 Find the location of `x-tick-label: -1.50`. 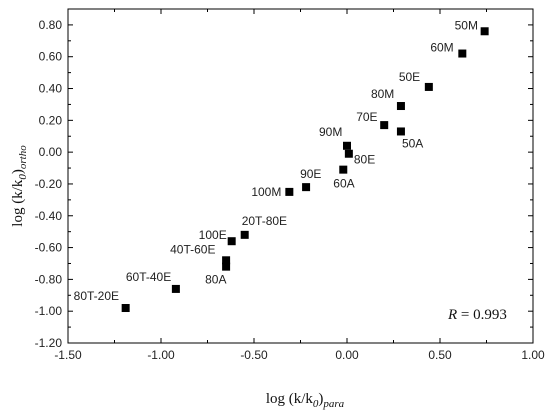

x-tick-label: -1.50 is located at coordinates (68, 355).